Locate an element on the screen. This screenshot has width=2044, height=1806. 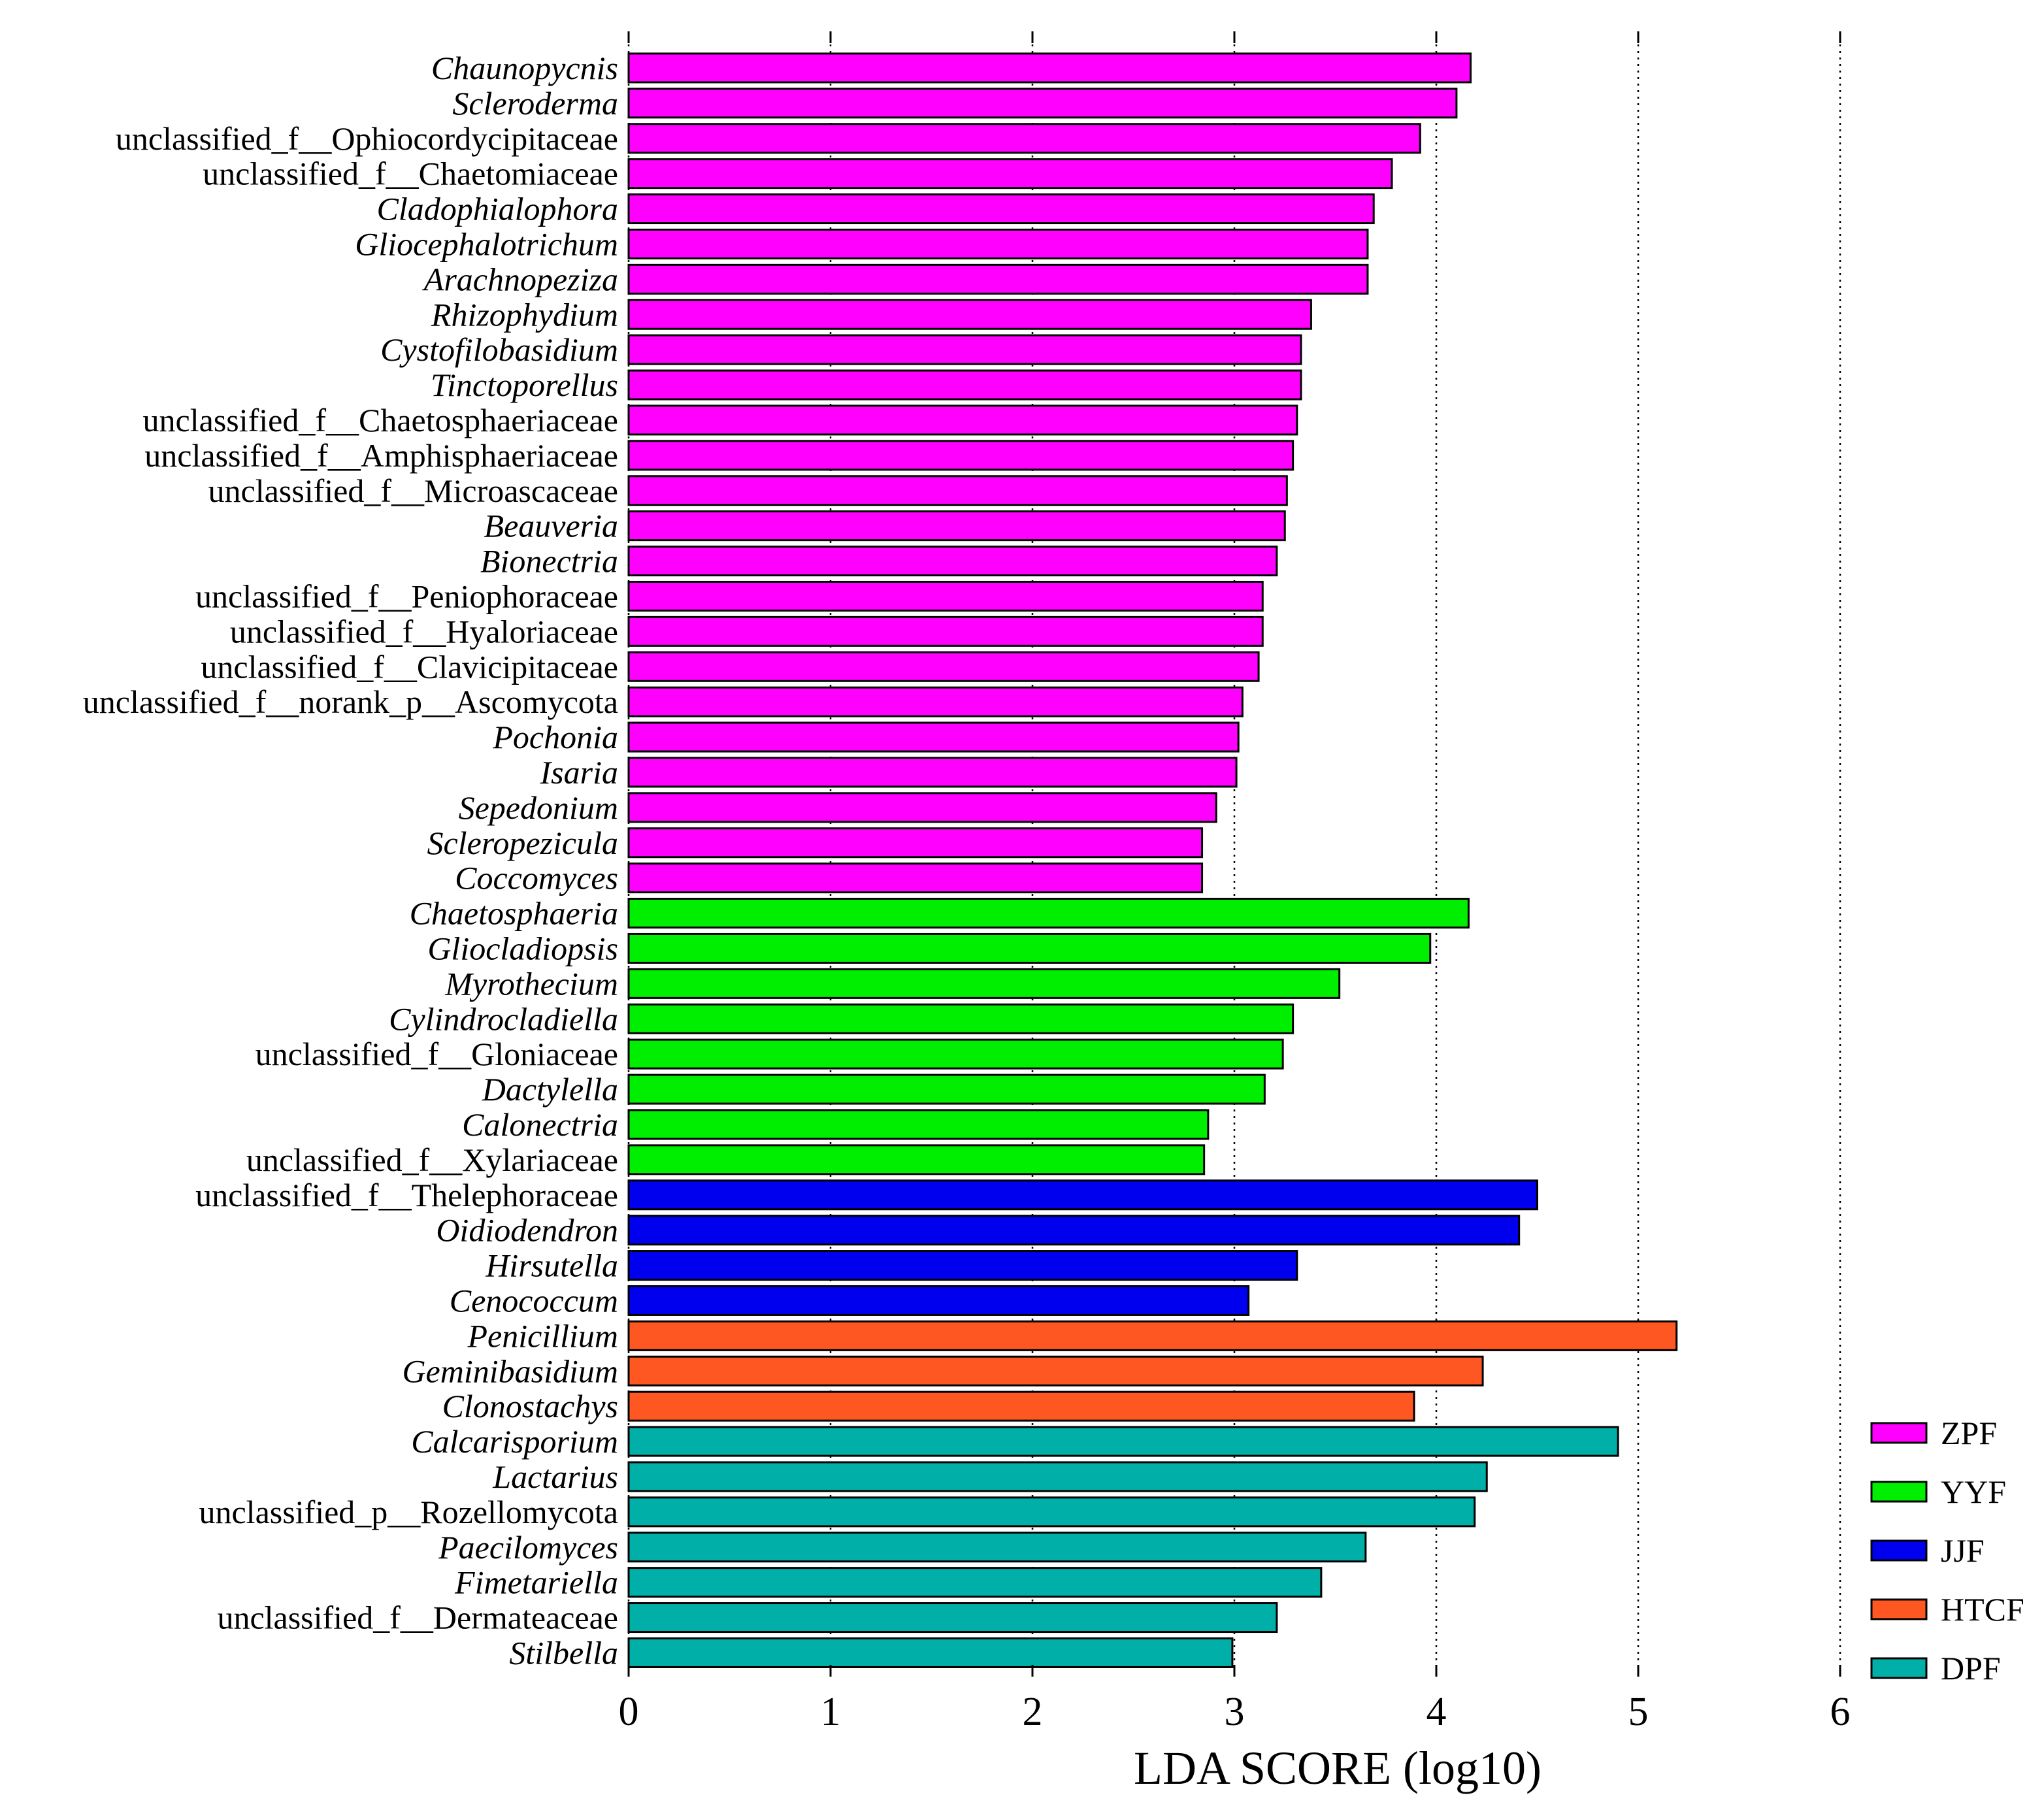
category-label: Bionectria is located at coordinates (549, 561).